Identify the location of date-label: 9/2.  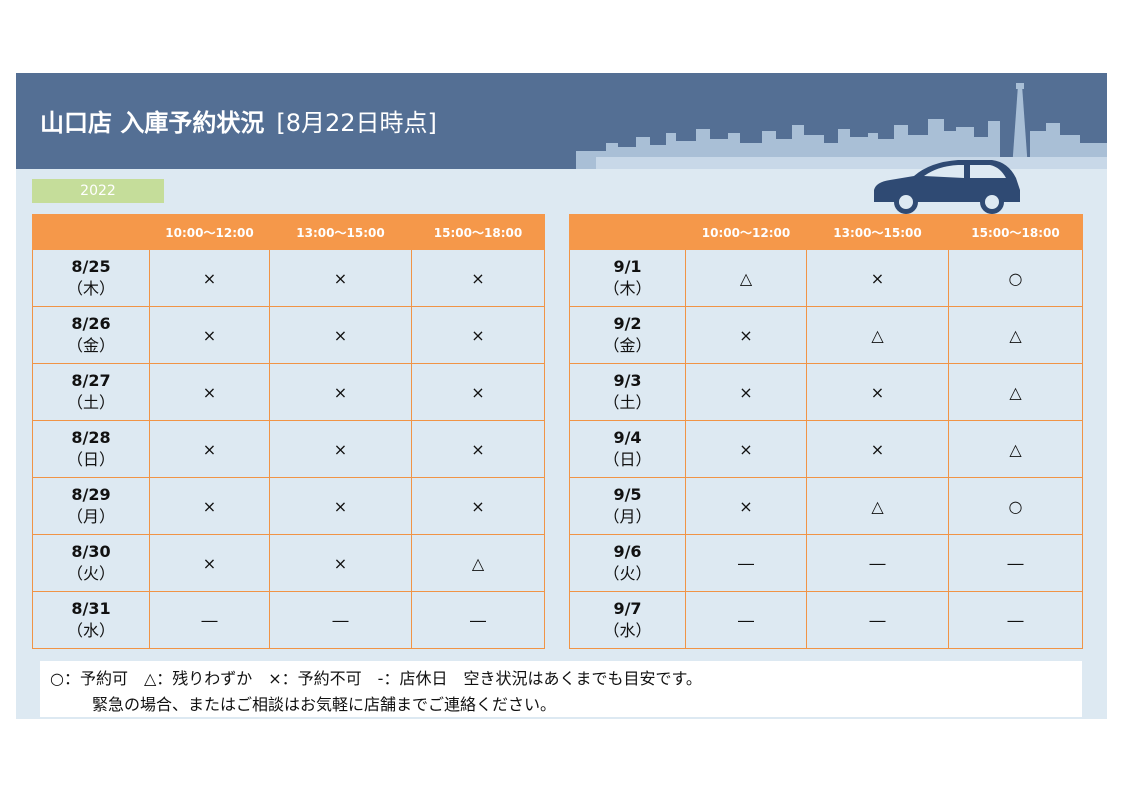
(627, 323).